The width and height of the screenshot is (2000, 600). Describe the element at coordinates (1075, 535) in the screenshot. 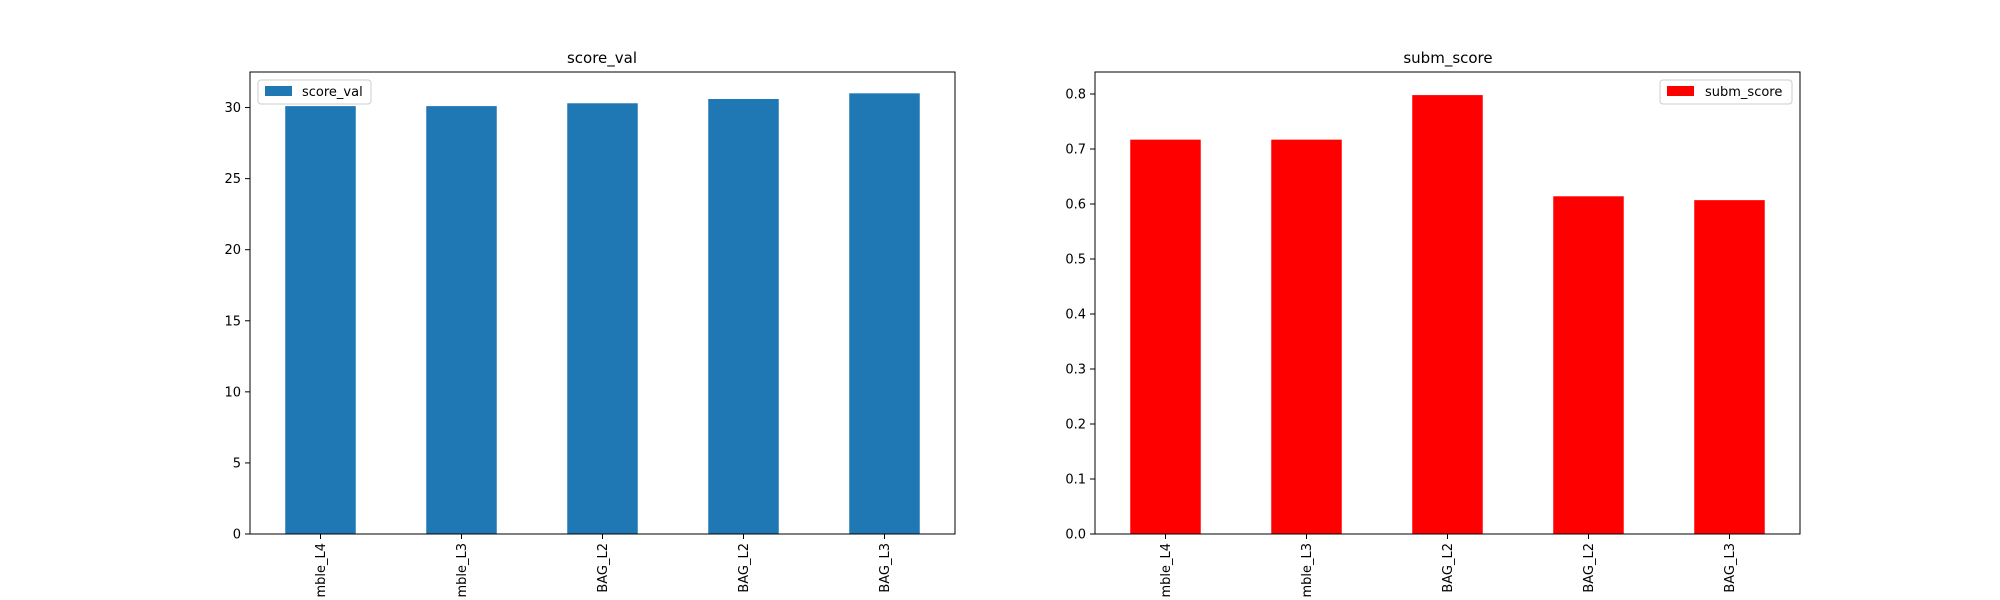

I see `y-tick-label: 0.0` at that location.